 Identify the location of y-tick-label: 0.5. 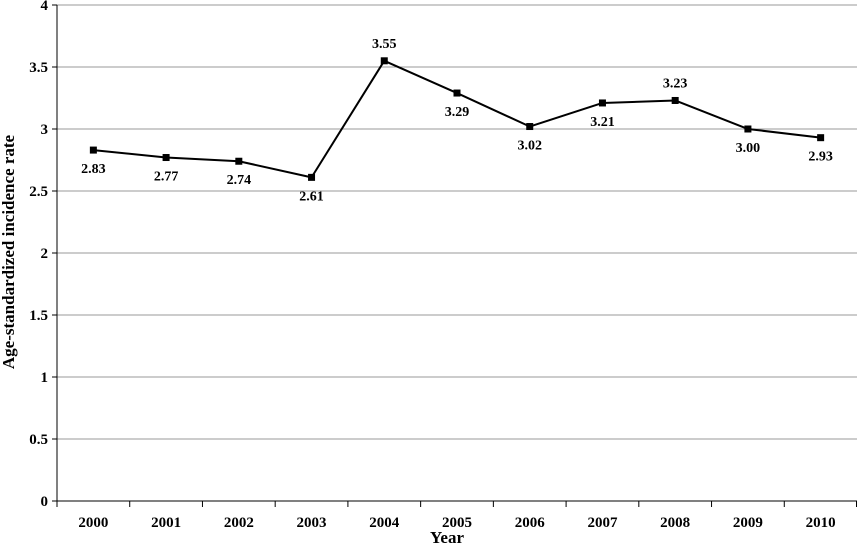
(38, 440).